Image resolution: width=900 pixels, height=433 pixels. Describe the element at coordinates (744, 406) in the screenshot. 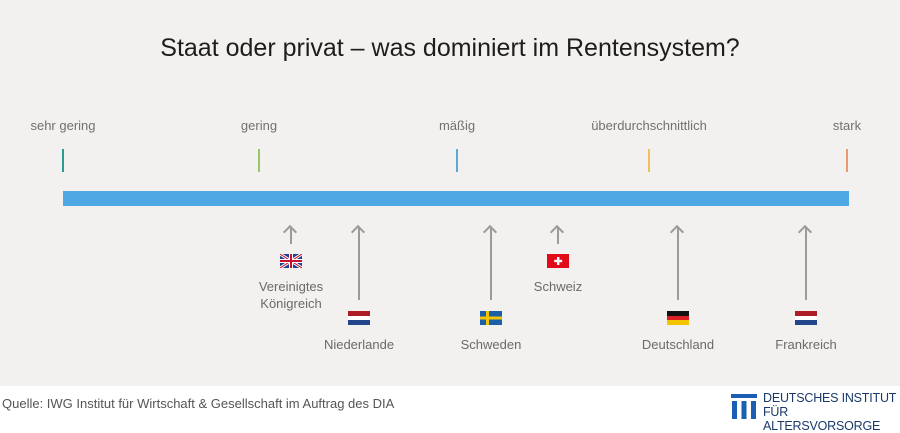

I see `dia-logo-icon` at that location.